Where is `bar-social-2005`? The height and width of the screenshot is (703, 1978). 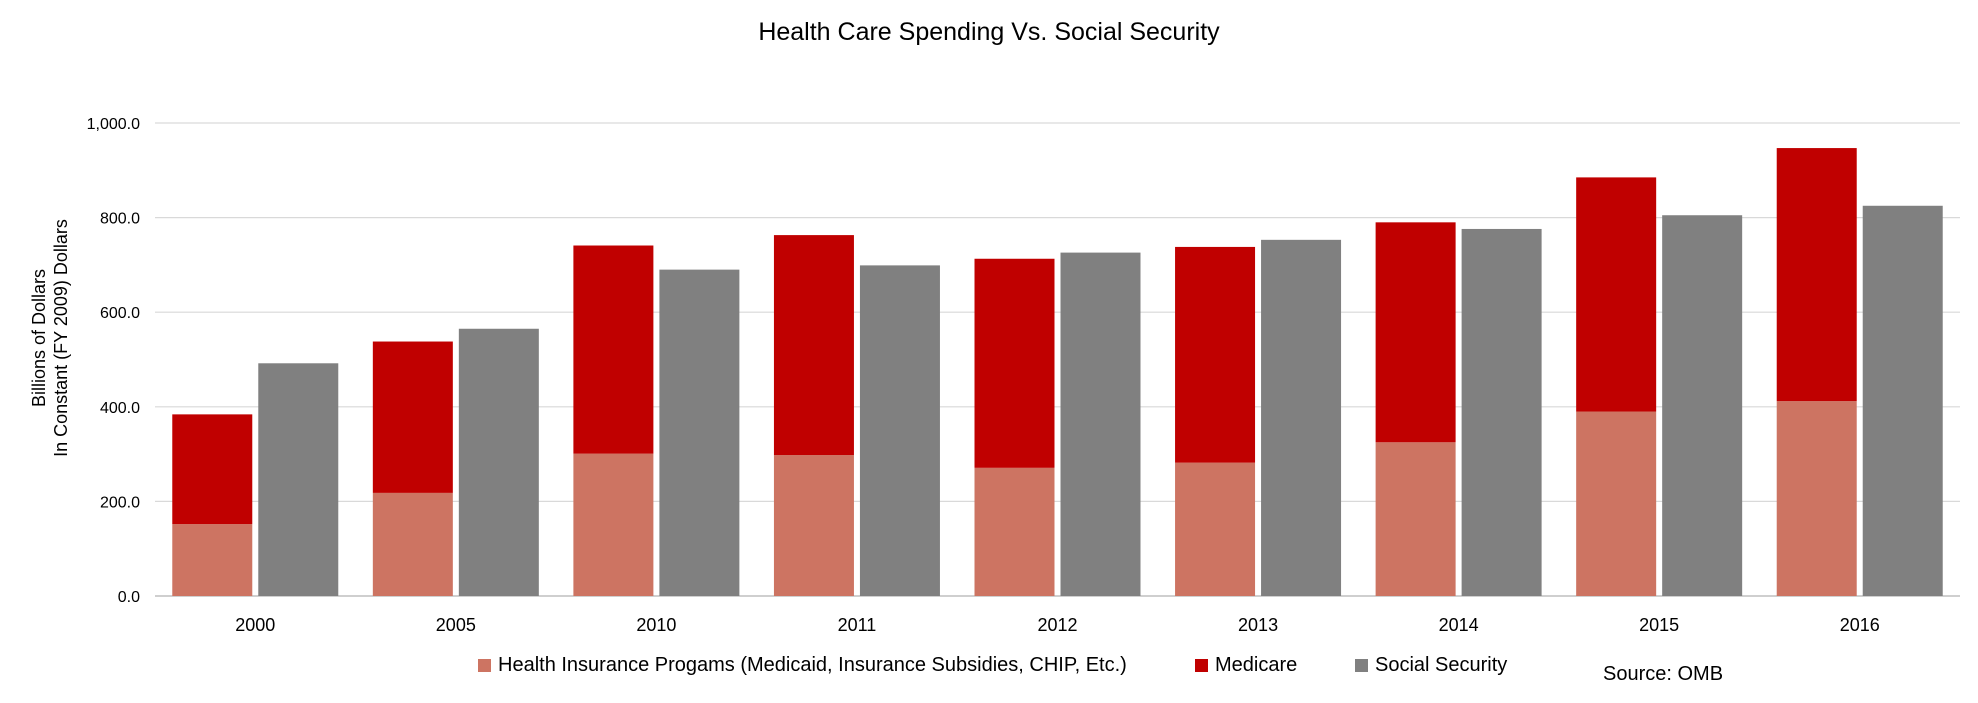 bar-social-2005 is located at coordinates (498, 462).